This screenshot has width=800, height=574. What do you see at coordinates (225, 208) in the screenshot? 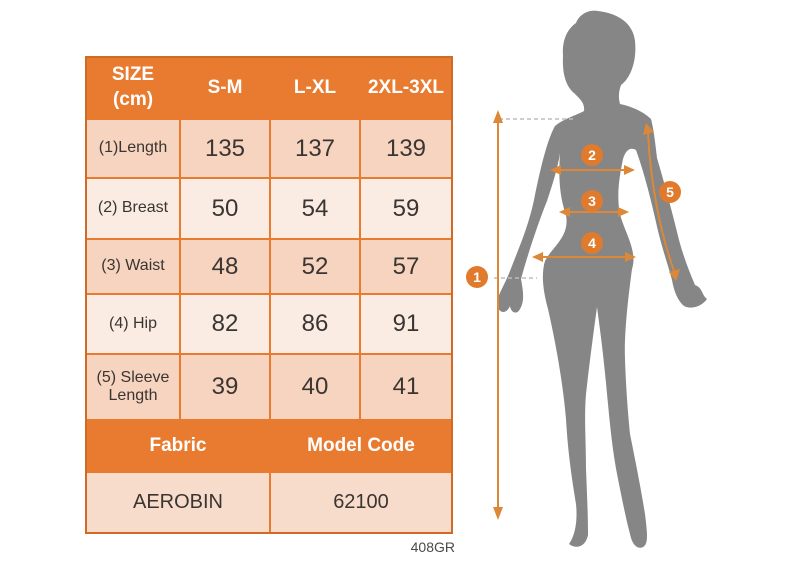
I see `value-breast-s-m: 50` at bounding box center [225, 208].